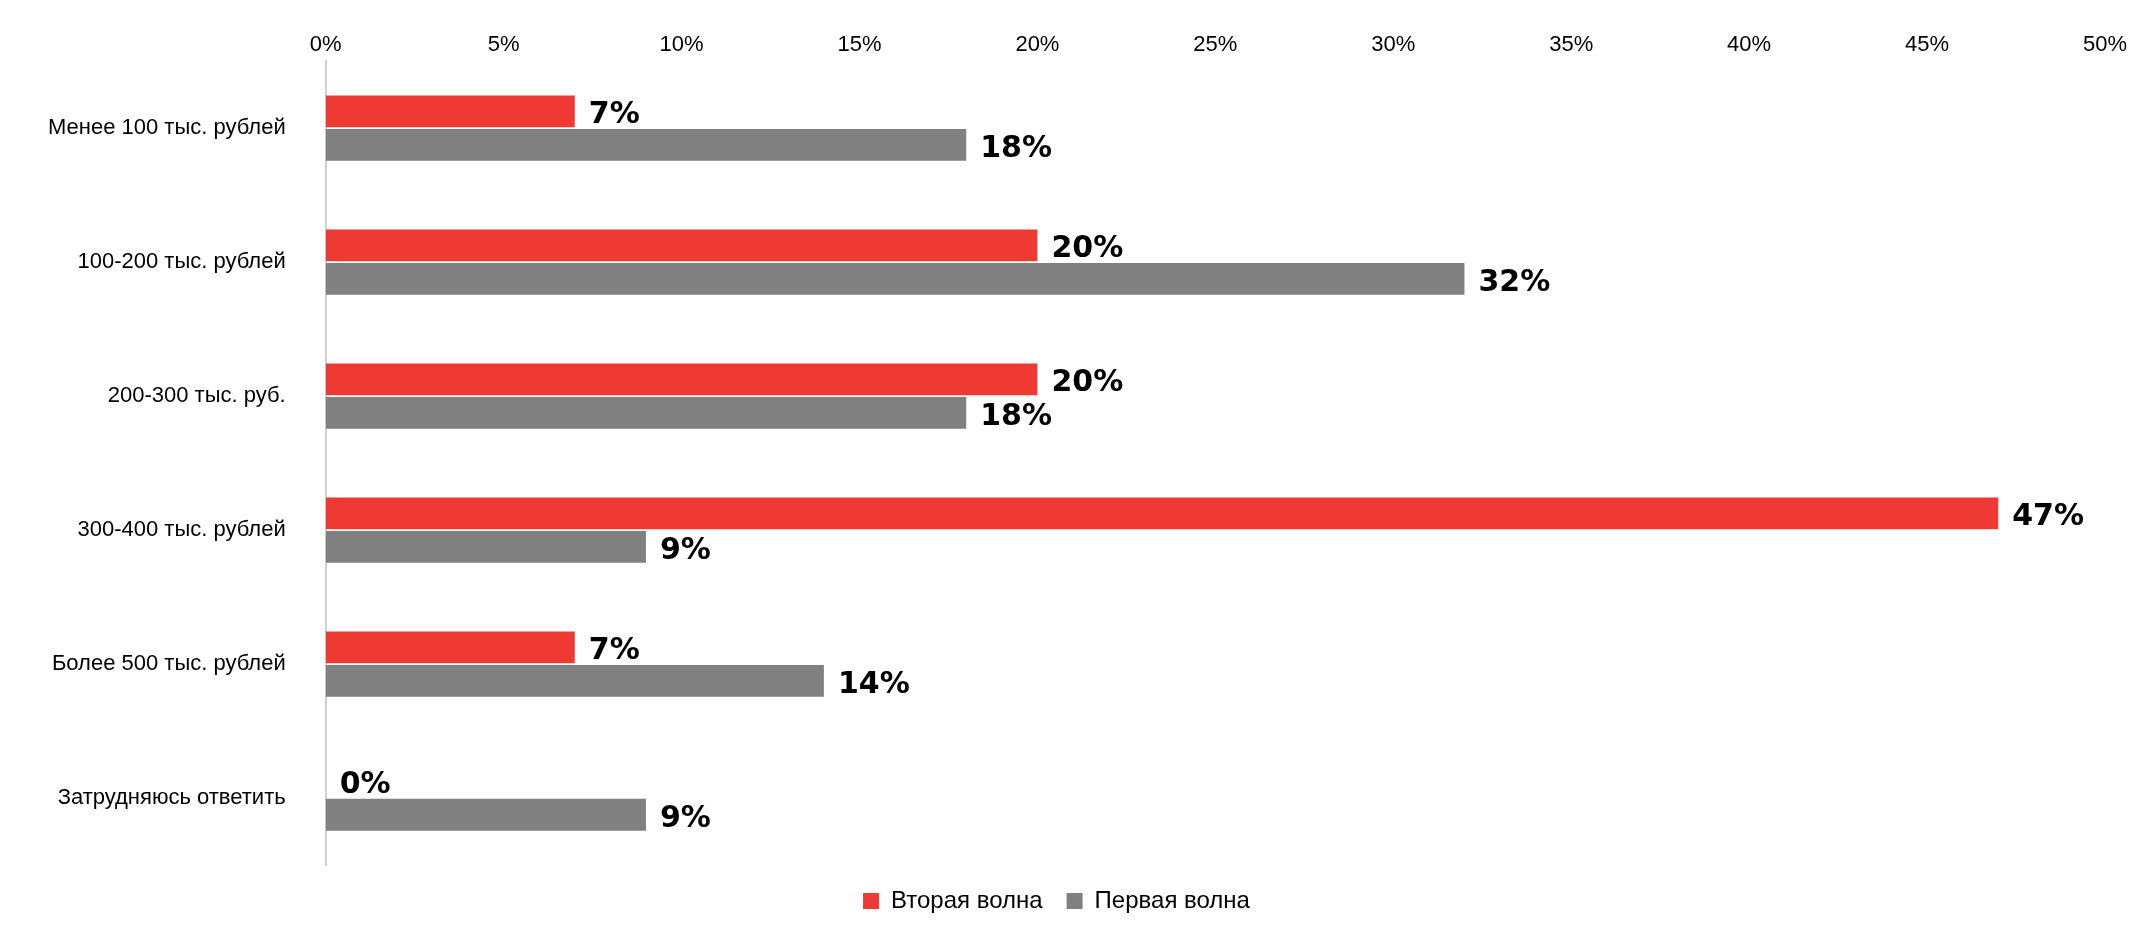 The height and width of the screenshot is (934, 2143). Describe the element at coordinates (196, 395) in the screenshot. I see `y-tick-label: 200-300 тыс. руб.` at that location.